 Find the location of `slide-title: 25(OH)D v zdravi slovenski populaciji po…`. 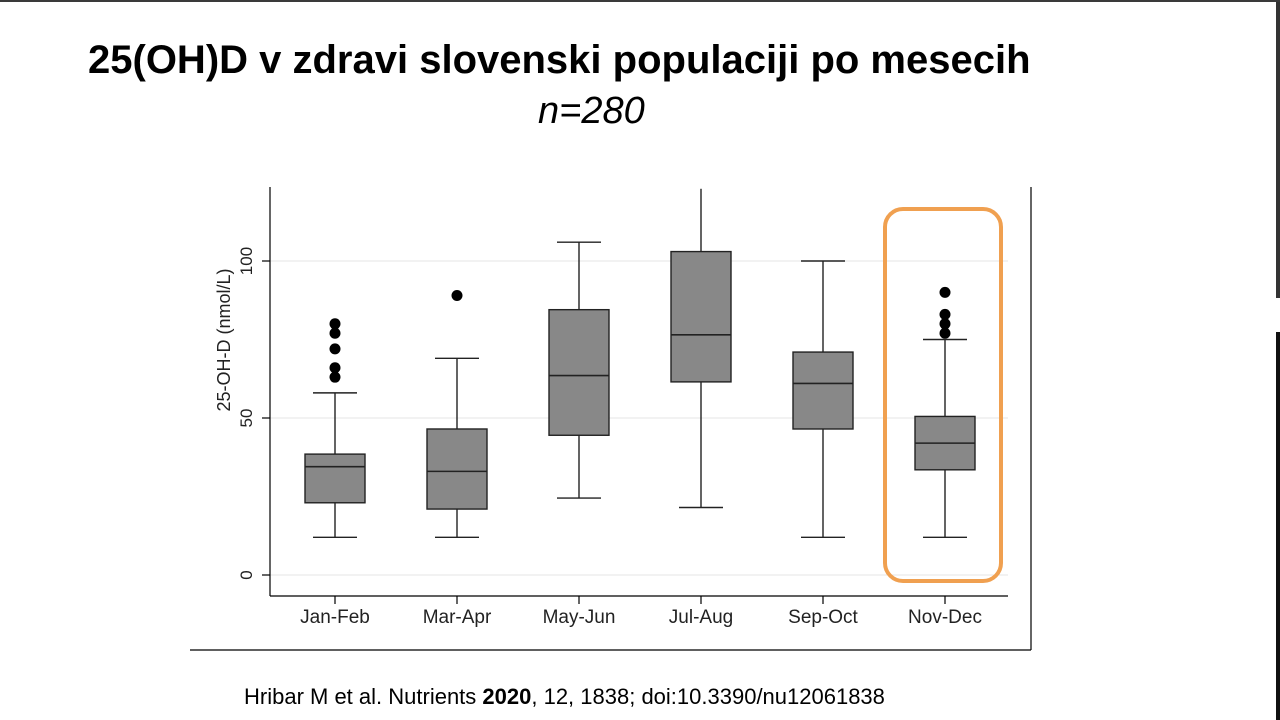

slide-title: 25(OH)D v zdravi slovenski populaciji po… is located at coordinates (559, 60).